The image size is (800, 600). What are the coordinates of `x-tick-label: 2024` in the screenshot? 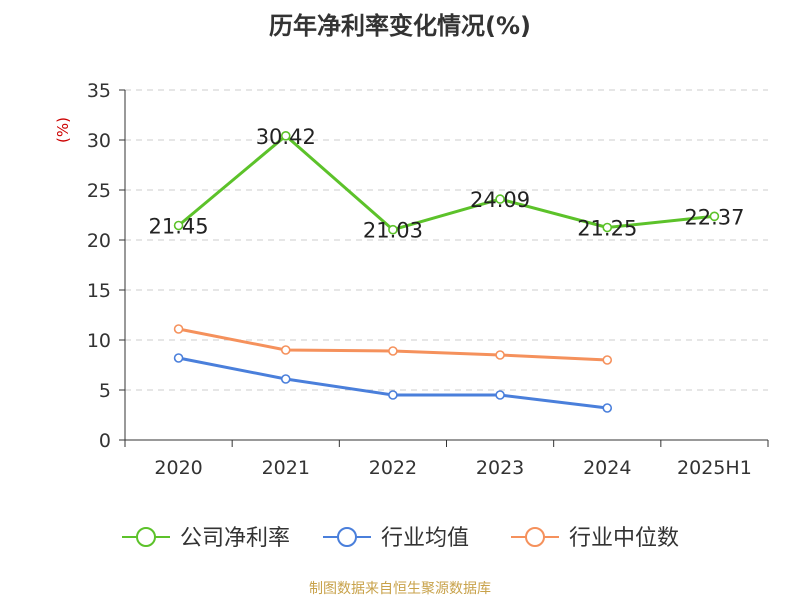 It's located at (607, 468).